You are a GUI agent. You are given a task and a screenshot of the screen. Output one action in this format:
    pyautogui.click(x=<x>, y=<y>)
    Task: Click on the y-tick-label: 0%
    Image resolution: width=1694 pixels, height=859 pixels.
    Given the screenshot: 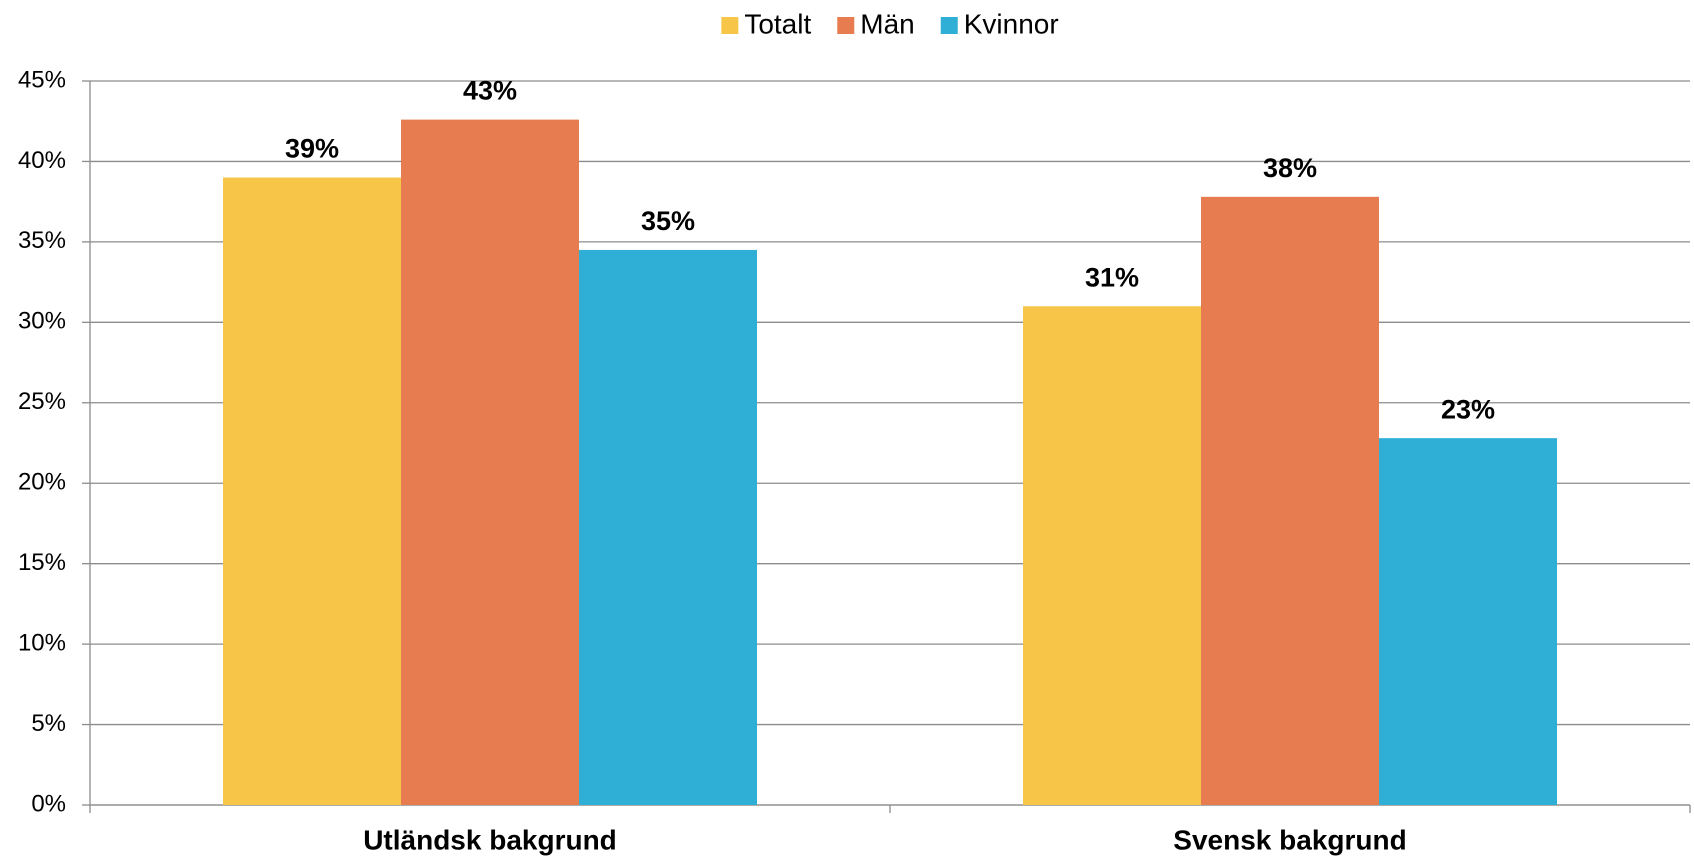 What is the action you would take?
    pyautogui.click(x=48, y=803)
    